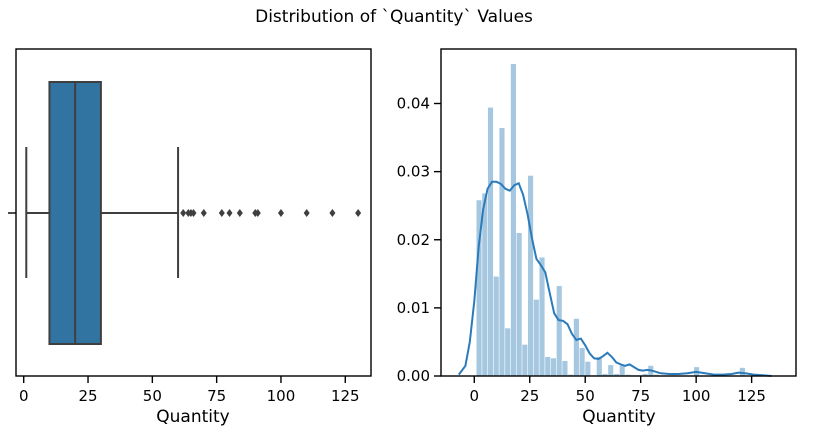 This screenshot has height=433, width=813. What do you see at coordinates (618, 390) in the screenshot?
I see `histogram-x-ticks: 0 25 50 75 100 125` at bounding box center [618, 390].